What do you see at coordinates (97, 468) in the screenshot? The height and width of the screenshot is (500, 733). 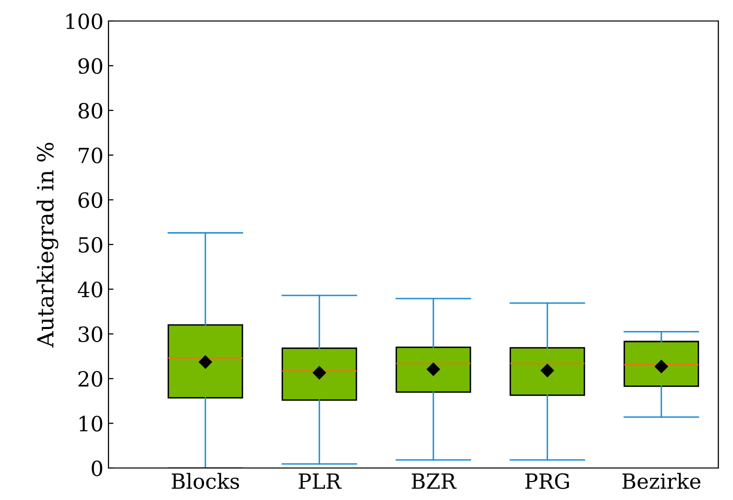 I see `y-tick-label: 0` at bounding box center [97, 468].